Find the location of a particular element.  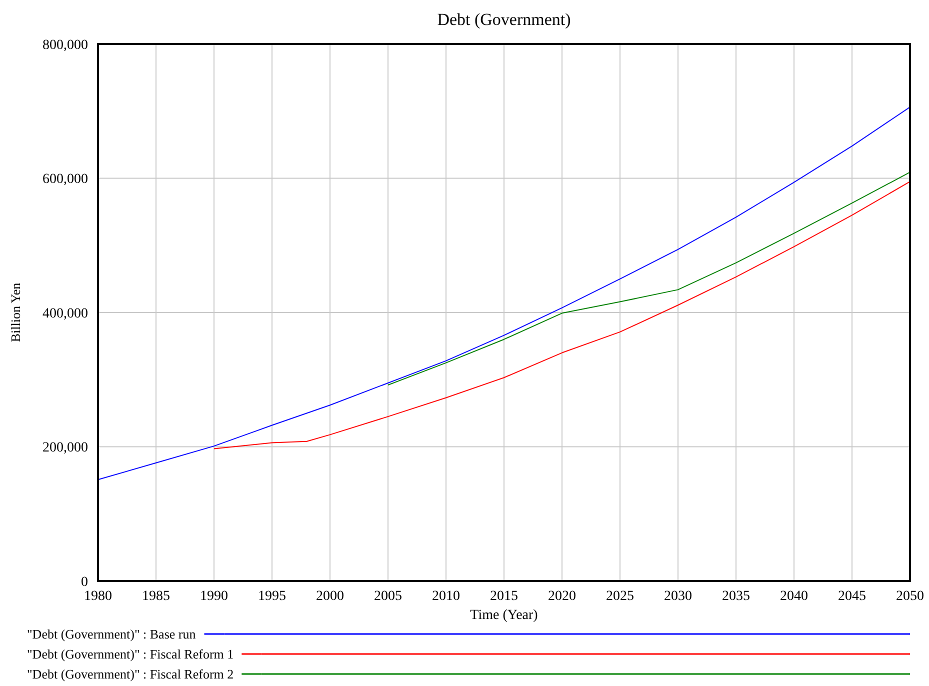

x-axis-title: Time (Year) is located at coordinates (504, 615).